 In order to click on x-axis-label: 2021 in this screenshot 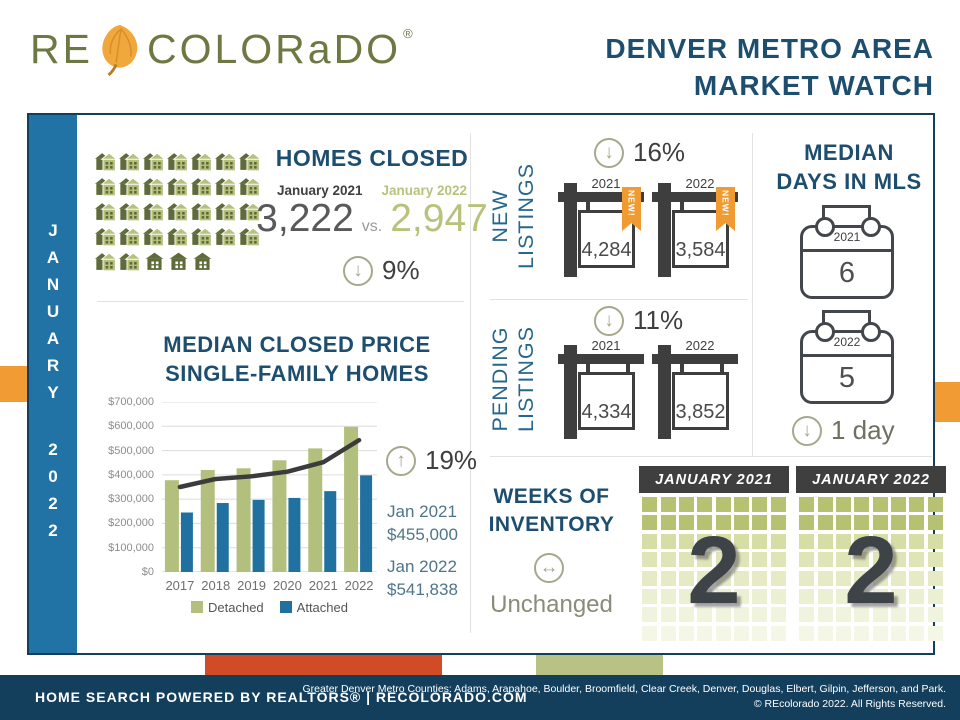, I will do `click(323, 585)`.